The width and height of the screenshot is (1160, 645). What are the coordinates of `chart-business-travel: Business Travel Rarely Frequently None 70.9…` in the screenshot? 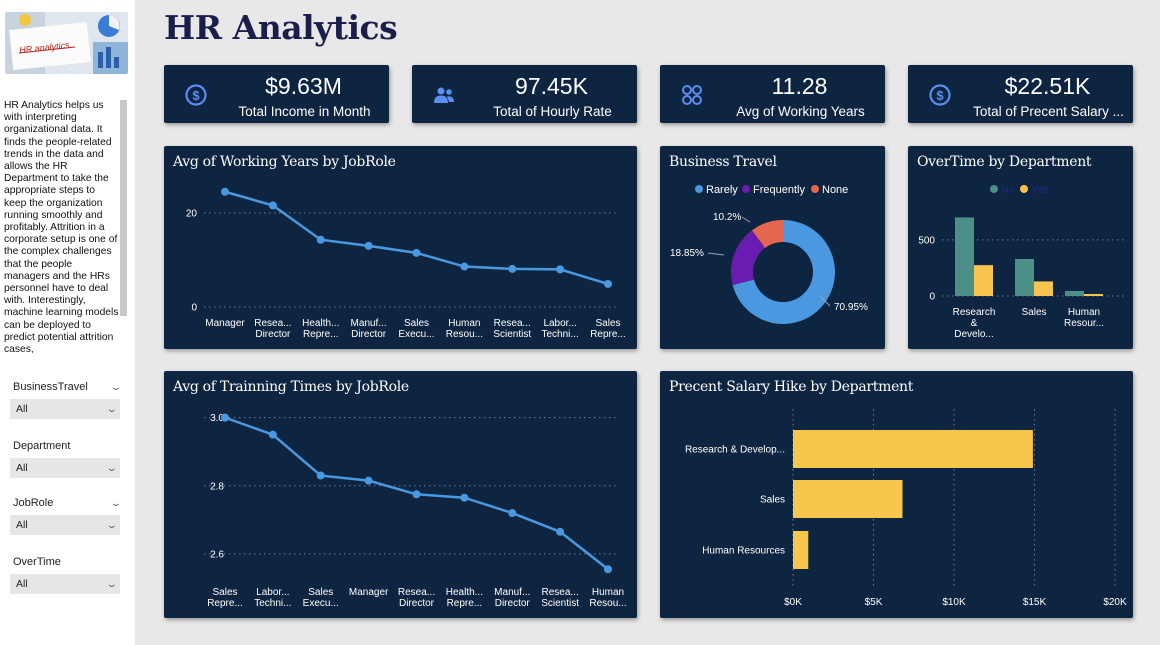 It's located at (772, 247).